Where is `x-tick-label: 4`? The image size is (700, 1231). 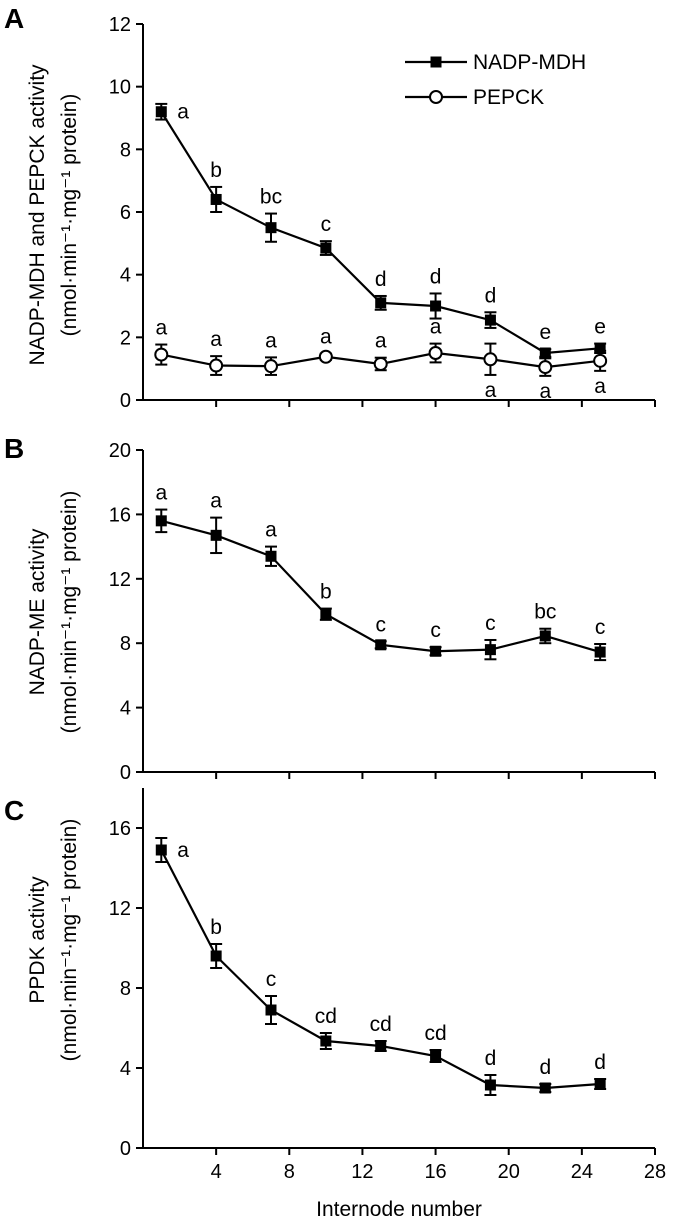
x-tick-label: 4 is located at coordinates (216, 1172).